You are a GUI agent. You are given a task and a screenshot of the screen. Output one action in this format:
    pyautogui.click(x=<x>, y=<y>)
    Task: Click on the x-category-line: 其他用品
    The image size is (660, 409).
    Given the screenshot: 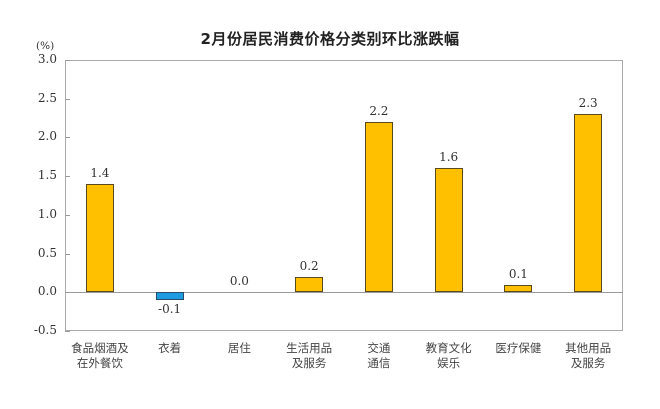 What is the action you would take?
    pyautogui.click(x=588, y=348)
    